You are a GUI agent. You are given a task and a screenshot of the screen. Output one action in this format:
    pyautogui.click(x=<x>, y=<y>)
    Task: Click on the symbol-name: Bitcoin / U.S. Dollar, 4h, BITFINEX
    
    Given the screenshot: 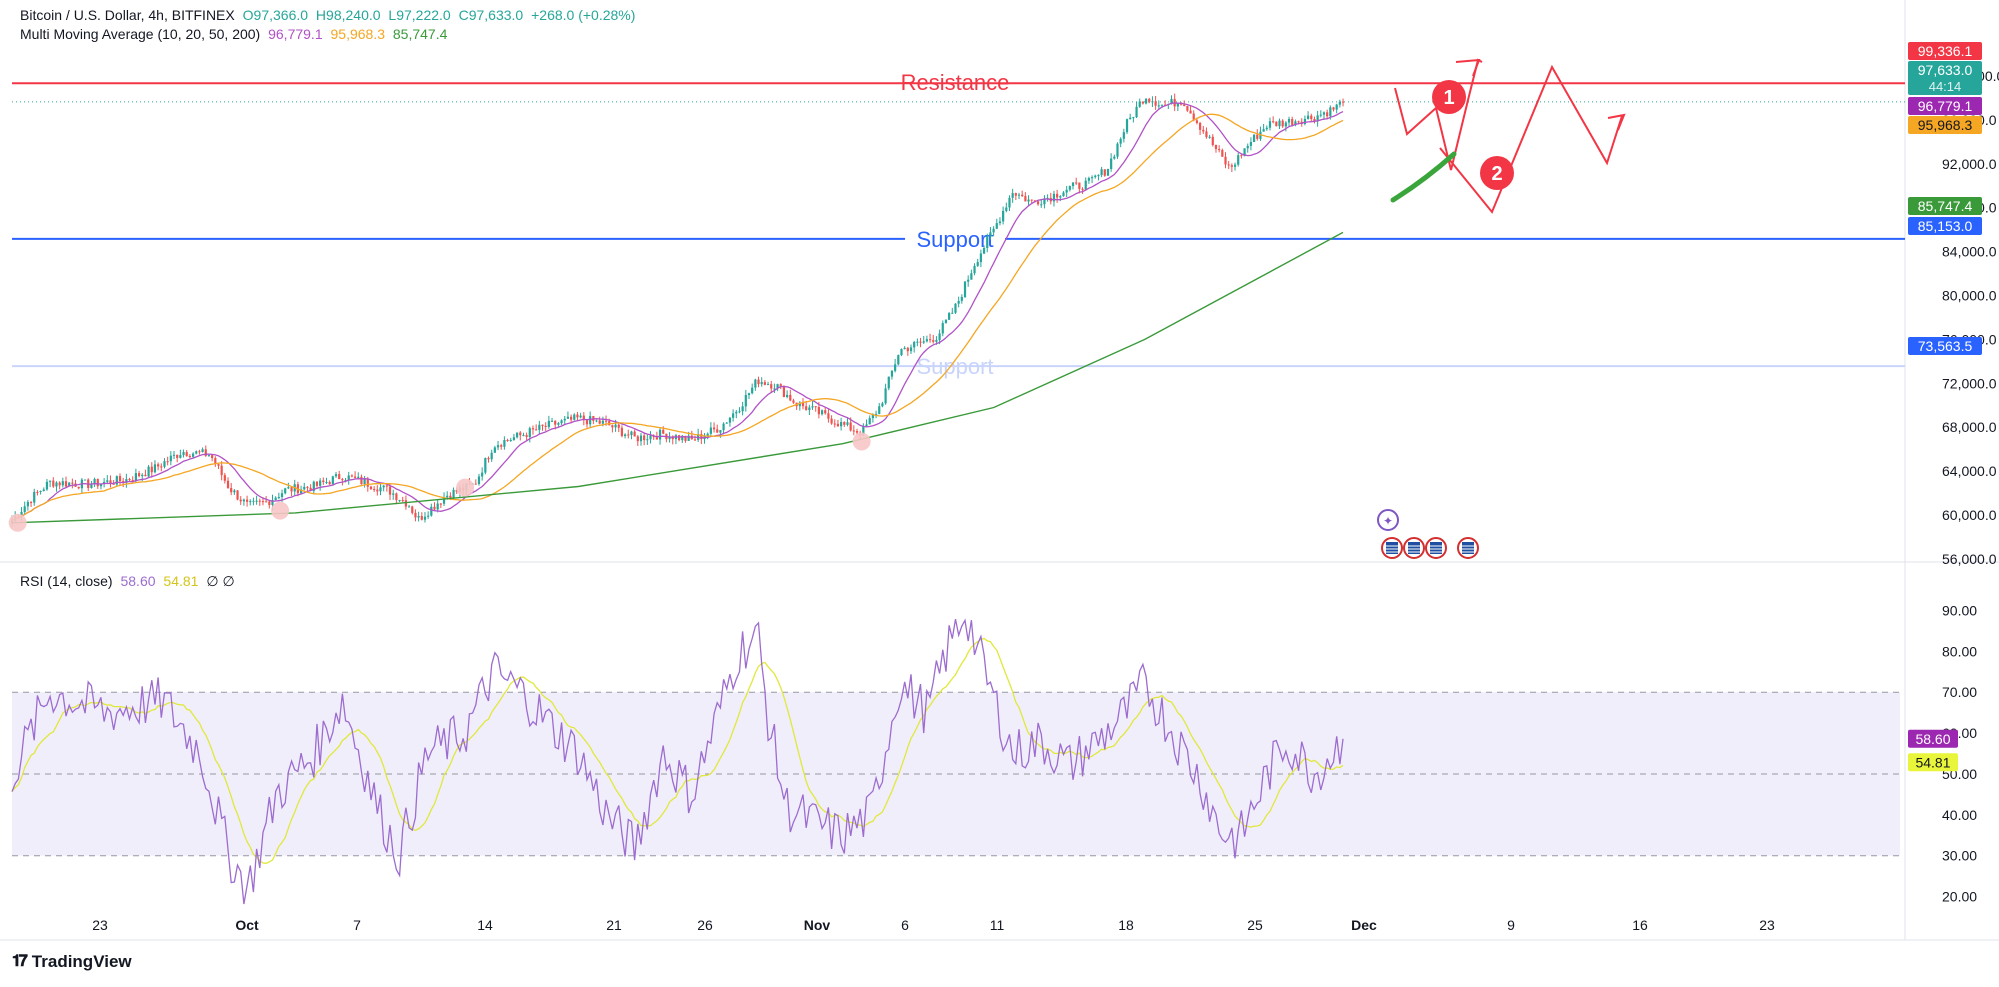 What is the action you would take?
    pyautogui.click(x=127, y=15)
    